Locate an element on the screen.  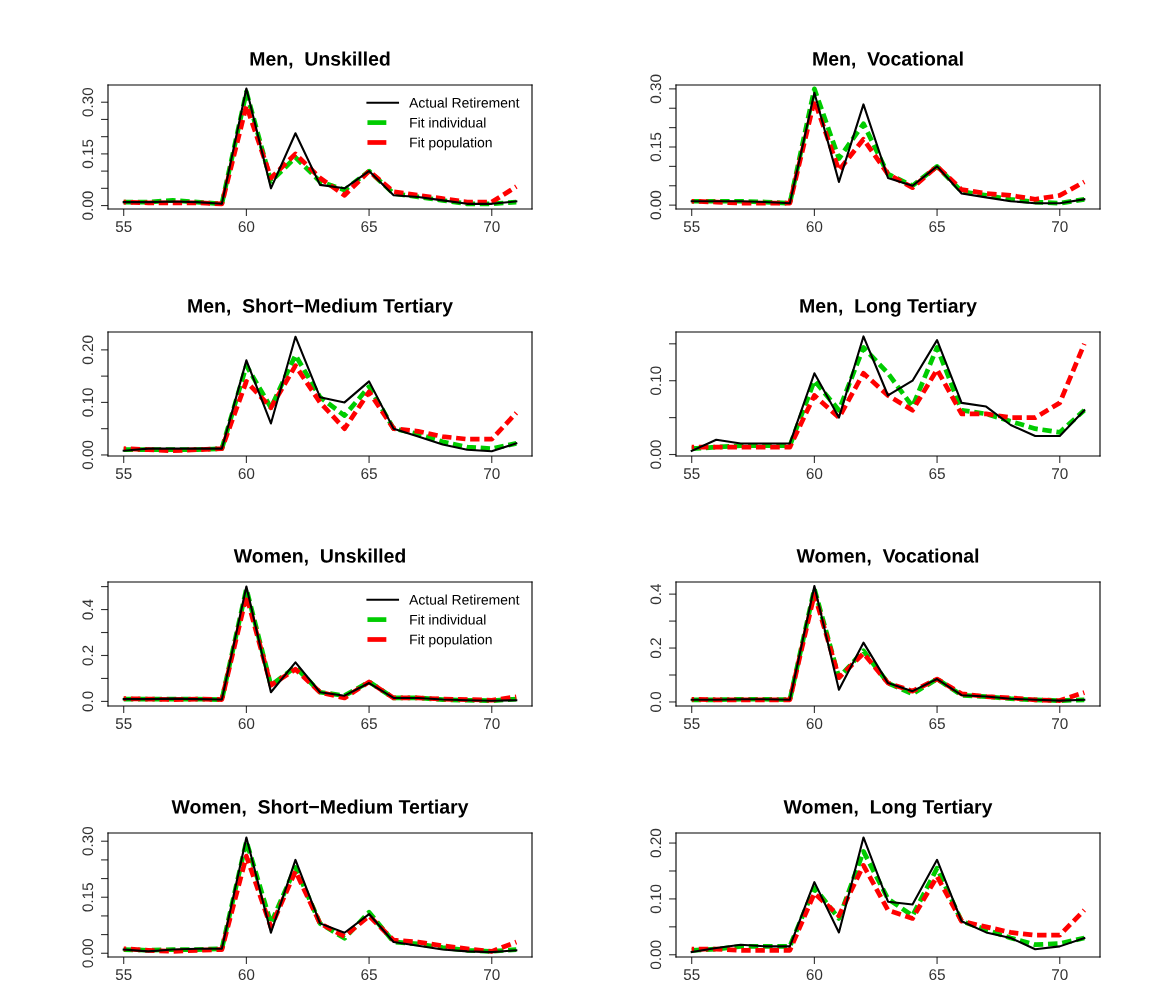
chart-title: Women, Short−Medium Tertiary is located at coordinates (320, 808).